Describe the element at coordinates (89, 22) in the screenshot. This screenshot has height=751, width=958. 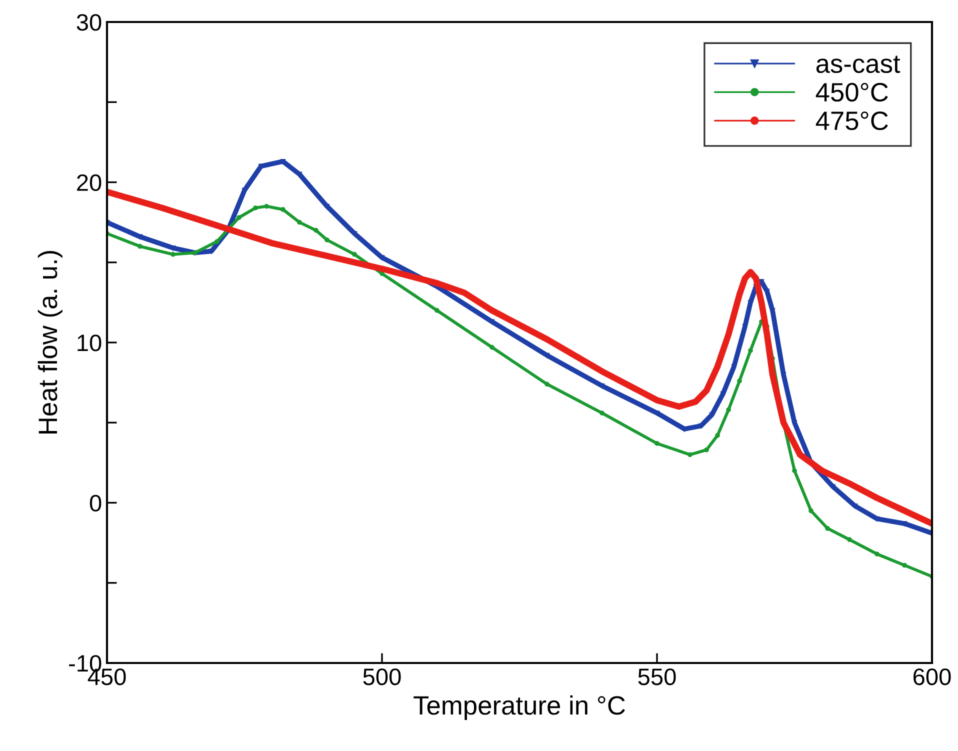
I see `y-tick-label: 30` at that location.